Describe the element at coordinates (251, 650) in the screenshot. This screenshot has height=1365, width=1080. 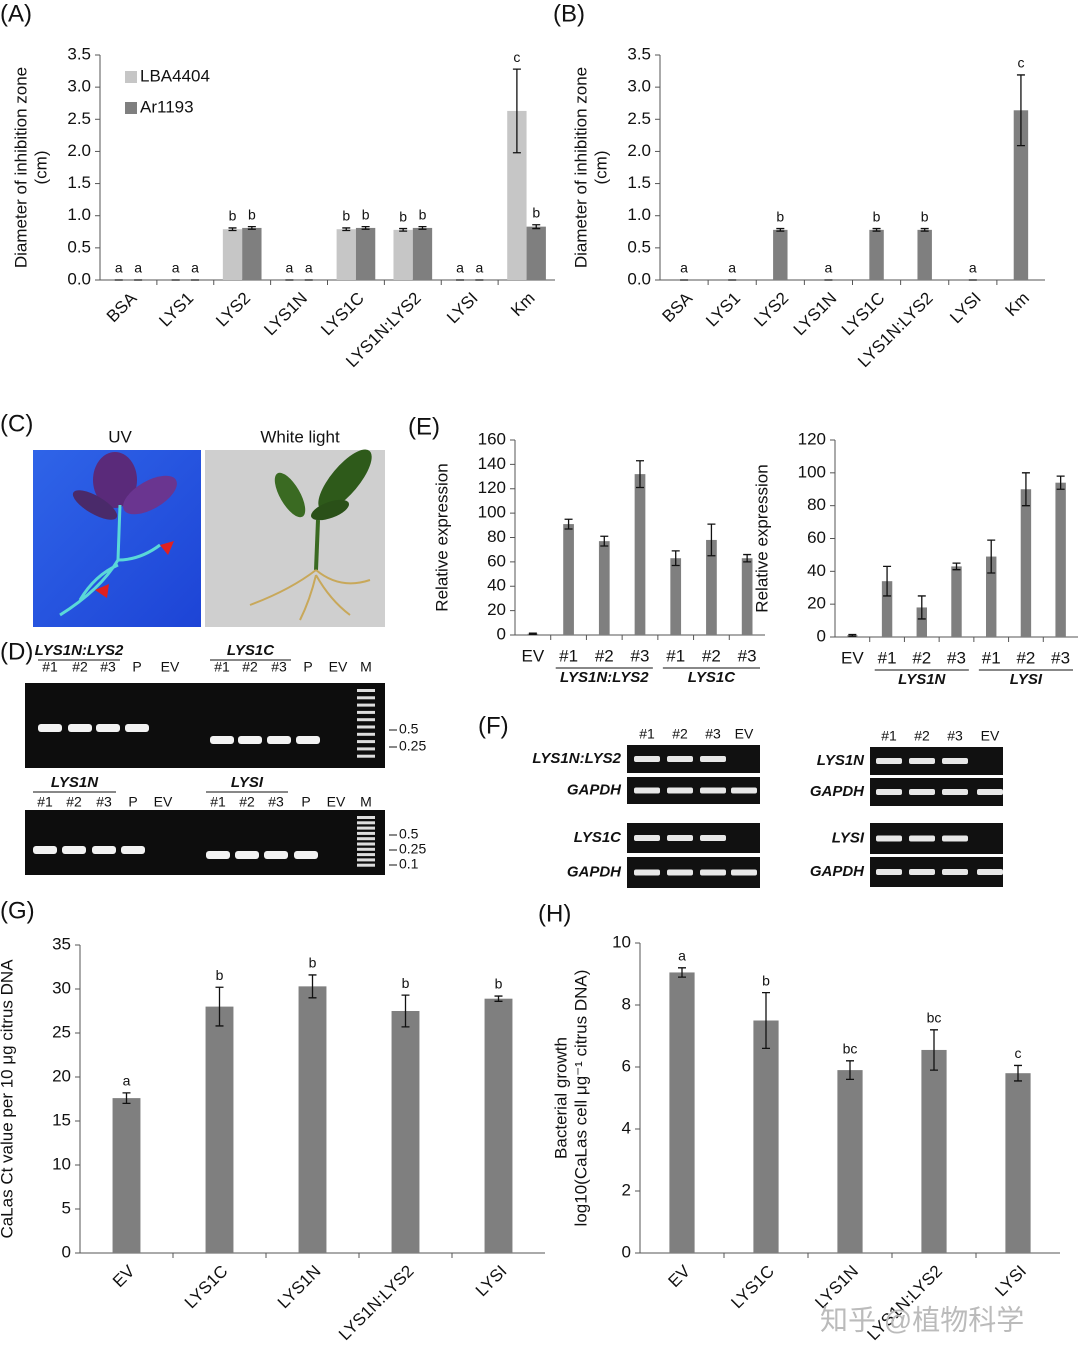
I see `gel-group-label: LYS1C` at that location.